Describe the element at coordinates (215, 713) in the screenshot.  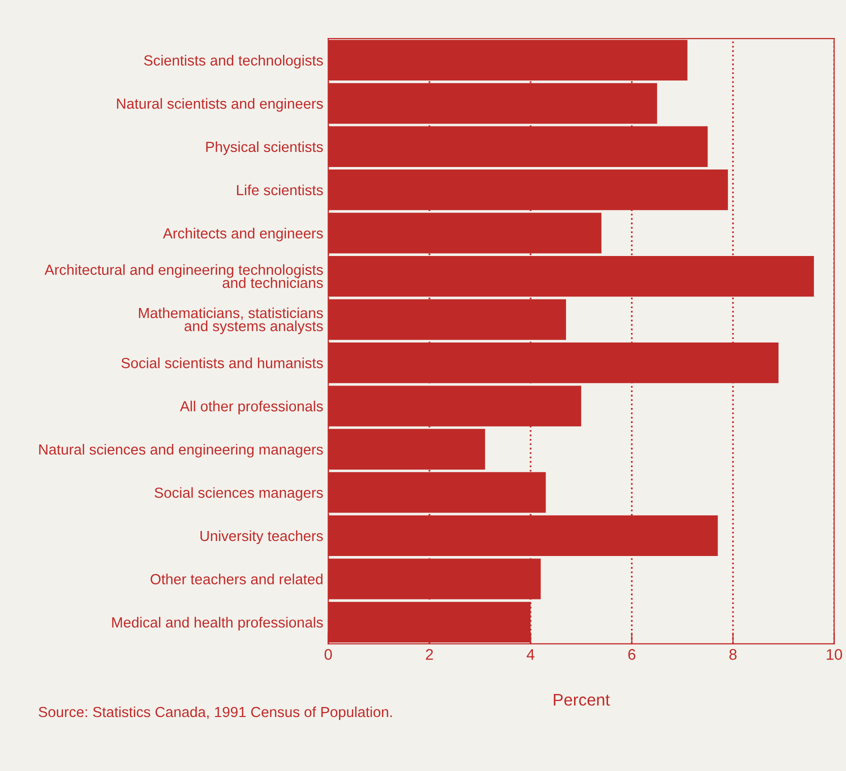
I see `source-note: Source: Statistics Canada, 1991 Census of Population.` at that location.